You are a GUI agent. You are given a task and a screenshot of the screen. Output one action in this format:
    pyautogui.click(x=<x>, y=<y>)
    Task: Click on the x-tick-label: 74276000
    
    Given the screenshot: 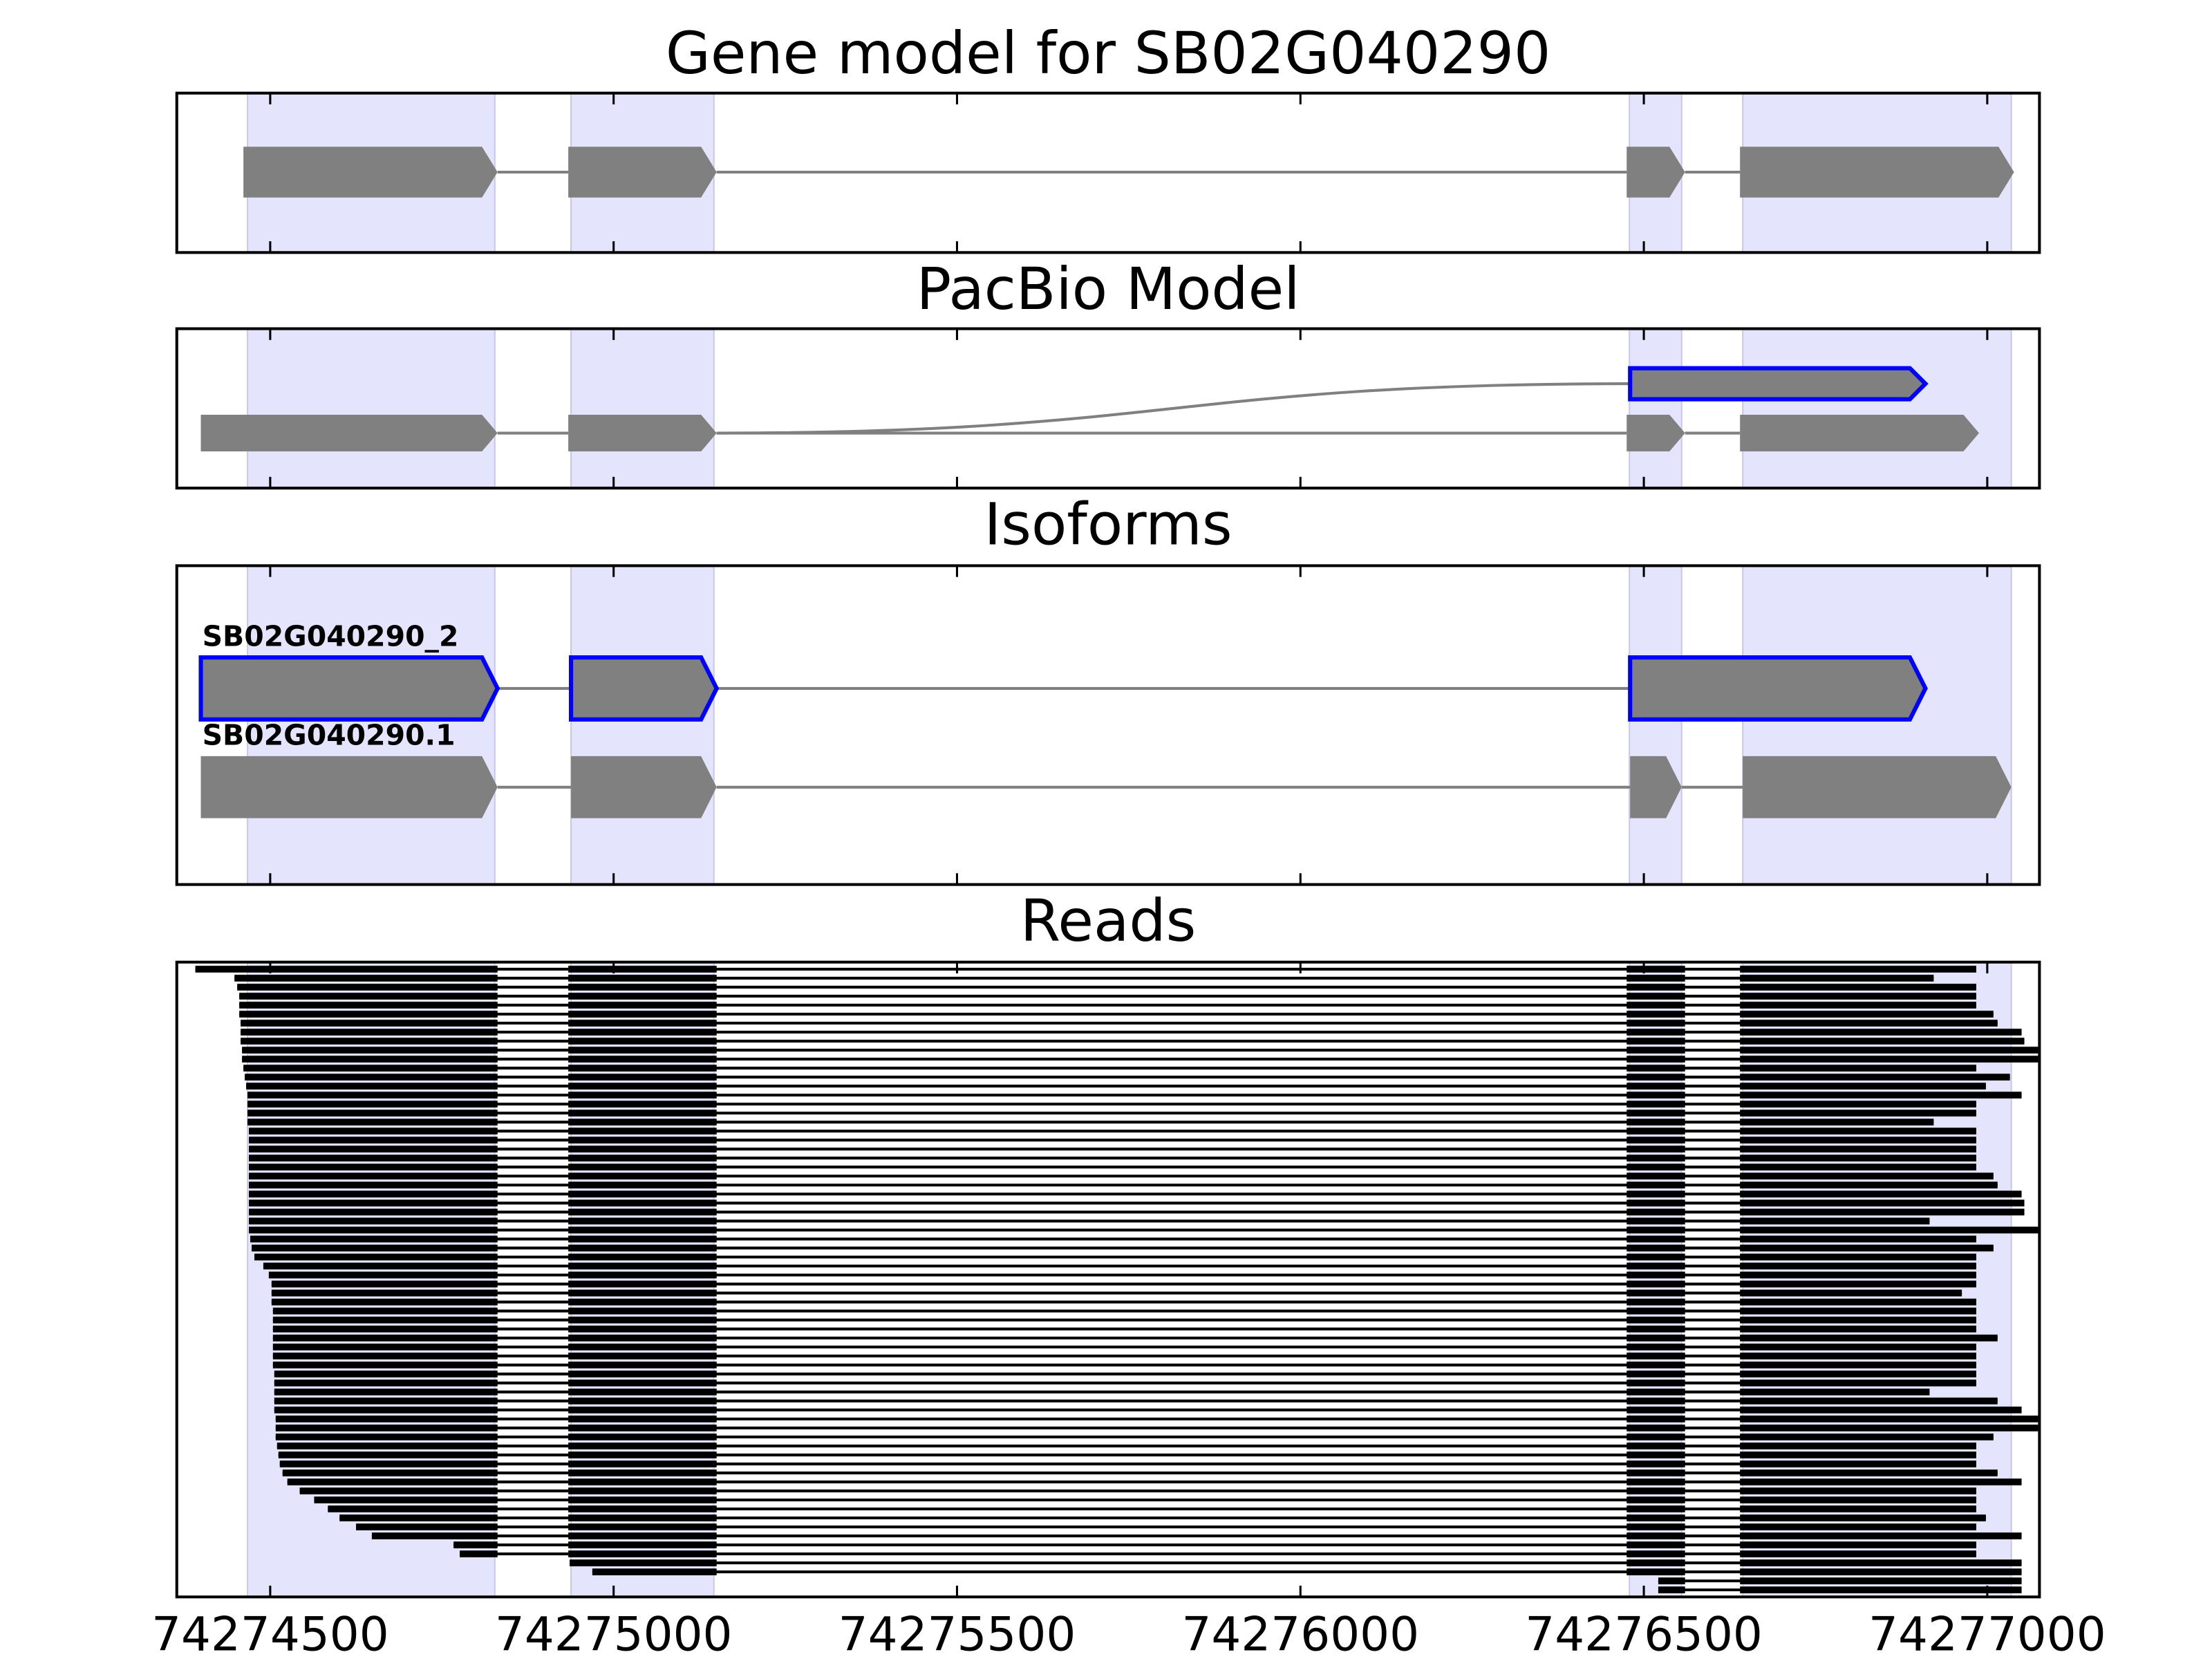 What is the action you would take?
    pyautogui.click(x=1300, y=1633)
    